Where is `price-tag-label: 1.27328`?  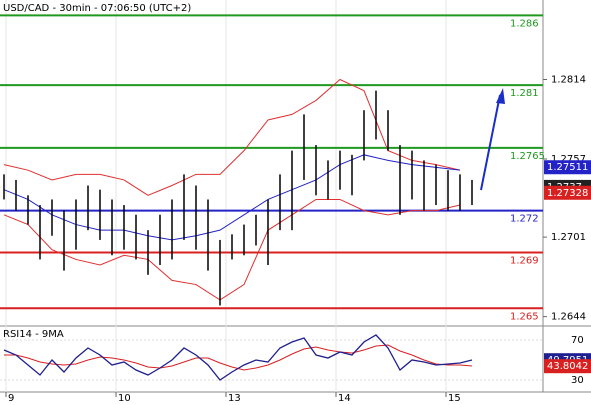
price-tag-label: 1.27328 is located at coordinates (567, 193).